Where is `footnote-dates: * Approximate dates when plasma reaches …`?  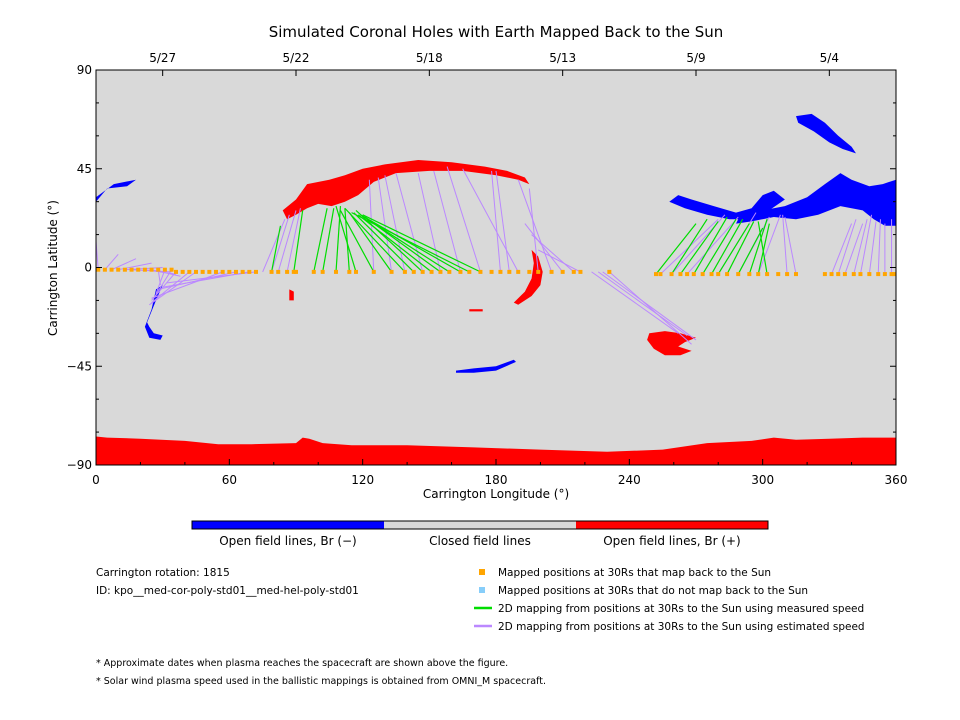
footnote-dates: * Approximate dates when plasma reaches … is located at coordinates (302, 663).